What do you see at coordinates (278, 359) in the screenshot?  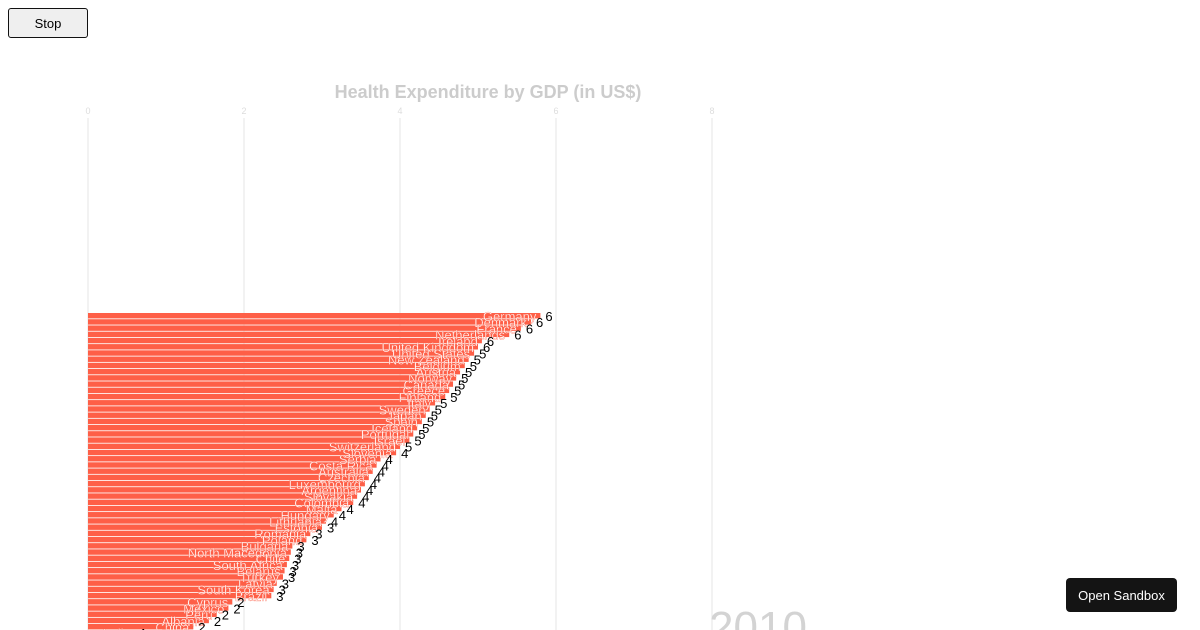 I see `bar-new-zealand` at bounding box center [278, 359].